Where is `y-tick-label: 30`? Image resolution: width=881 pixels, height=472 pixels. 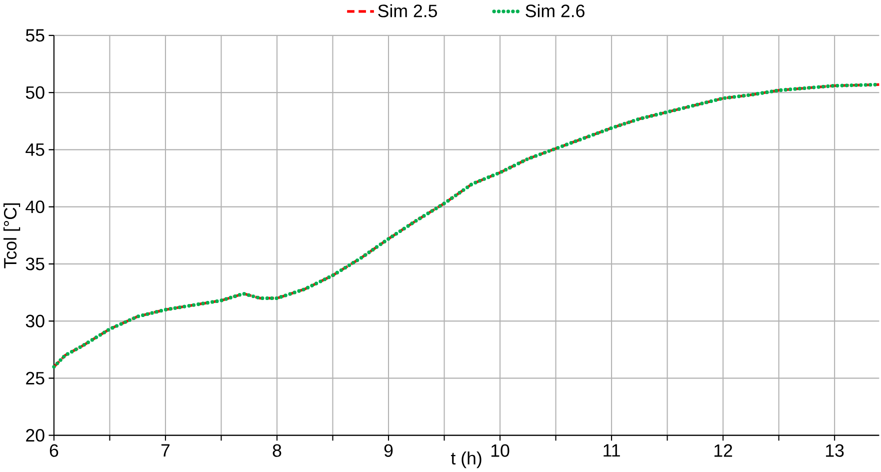
y-tick-label: 30 is located at coordinates (35, 321).